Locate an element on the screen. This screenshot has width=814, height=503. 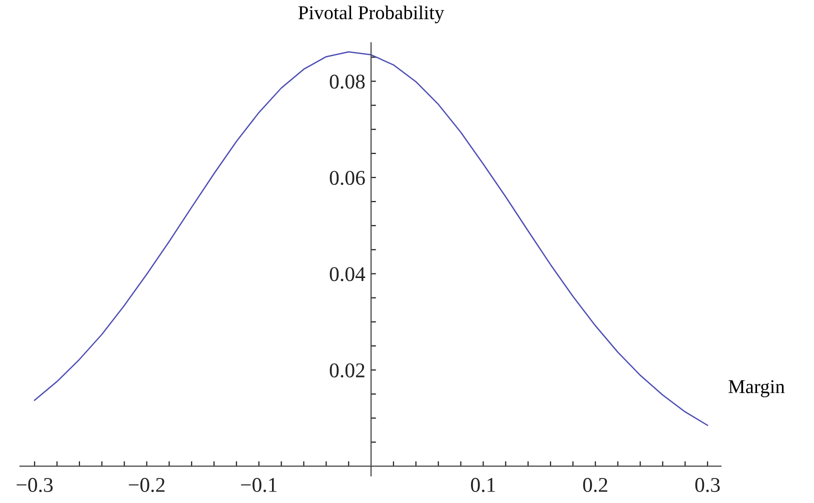
y-tick-label: 0.08 is located at coordinates (347, 81).